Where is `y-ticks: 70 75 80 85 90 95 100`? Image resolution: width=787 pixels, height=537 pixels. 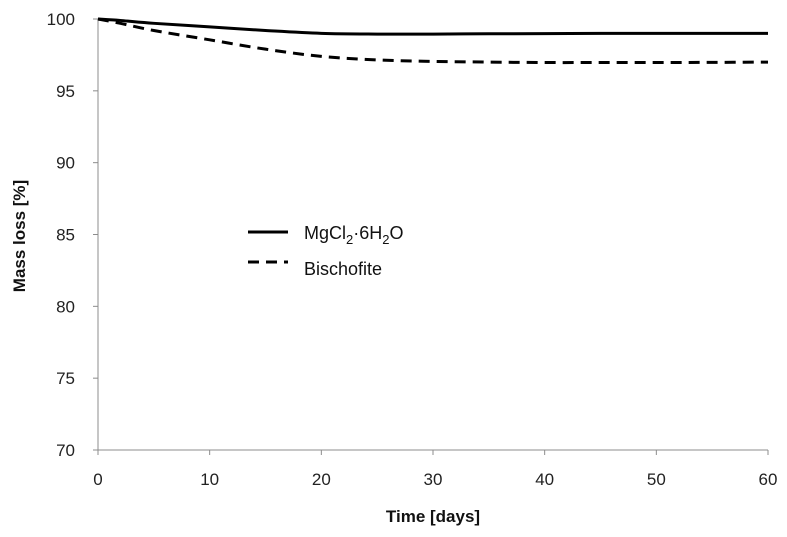
y-ticks: 70 75 80 85 90 95 100 is located at coordinates (72, 235).